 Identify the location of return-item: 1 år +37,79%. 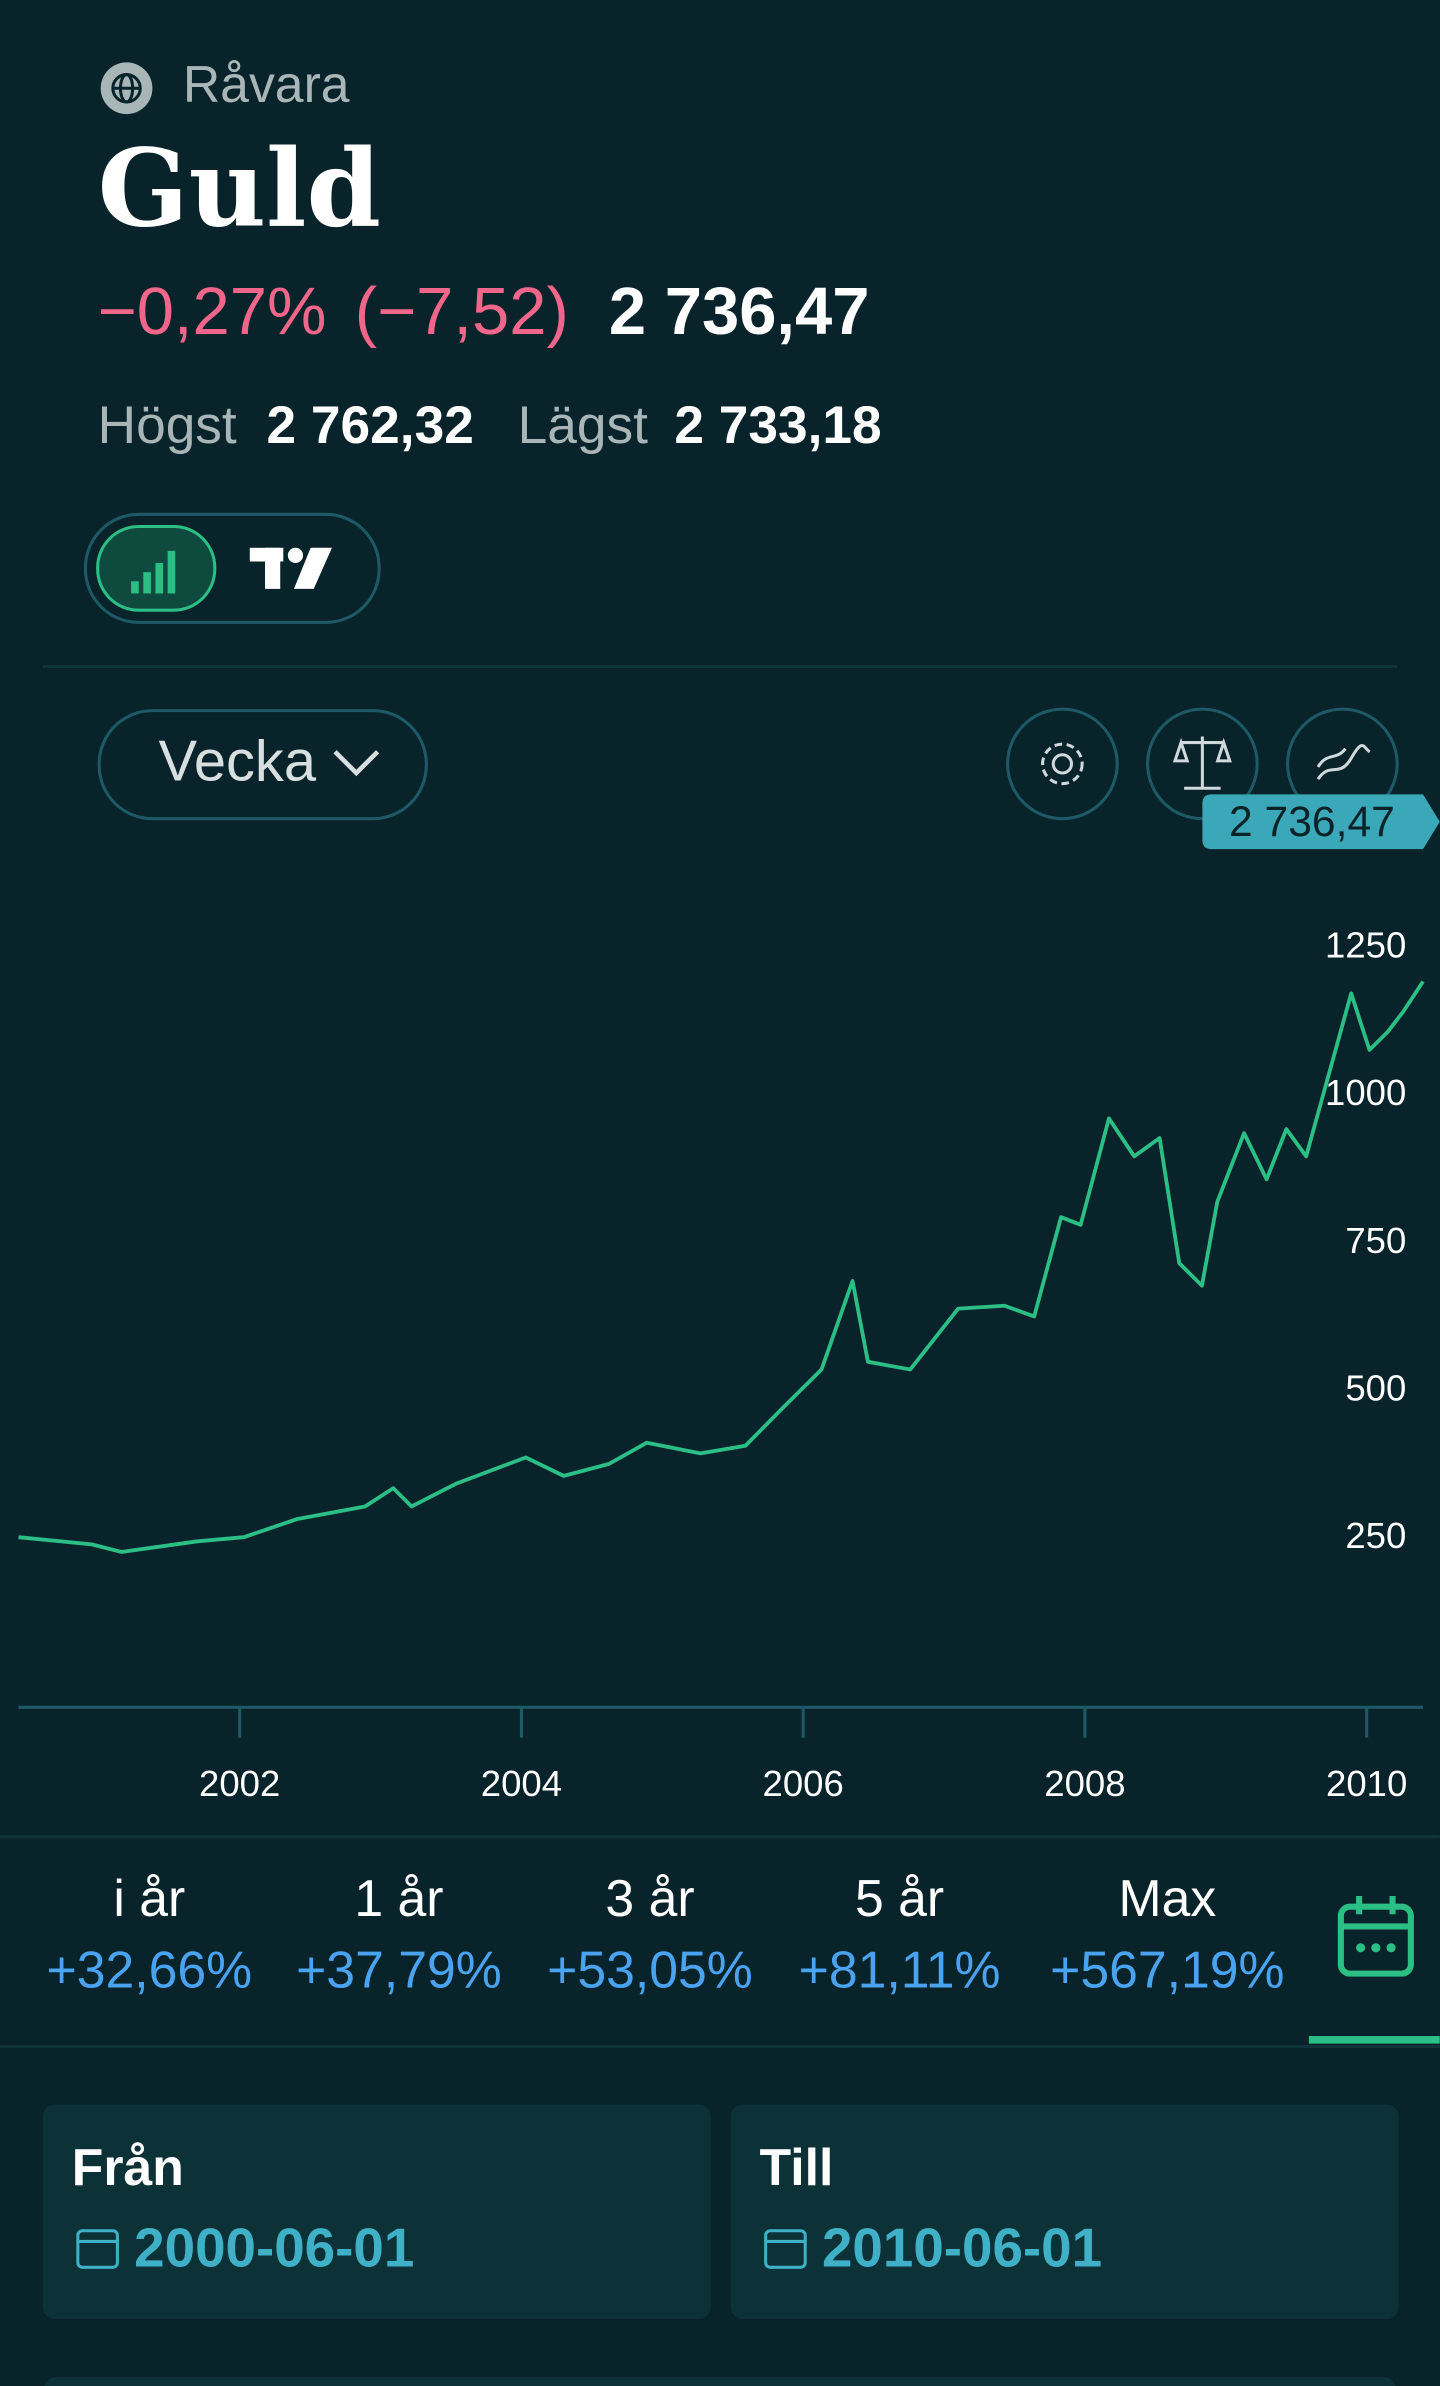
(399, 1934).